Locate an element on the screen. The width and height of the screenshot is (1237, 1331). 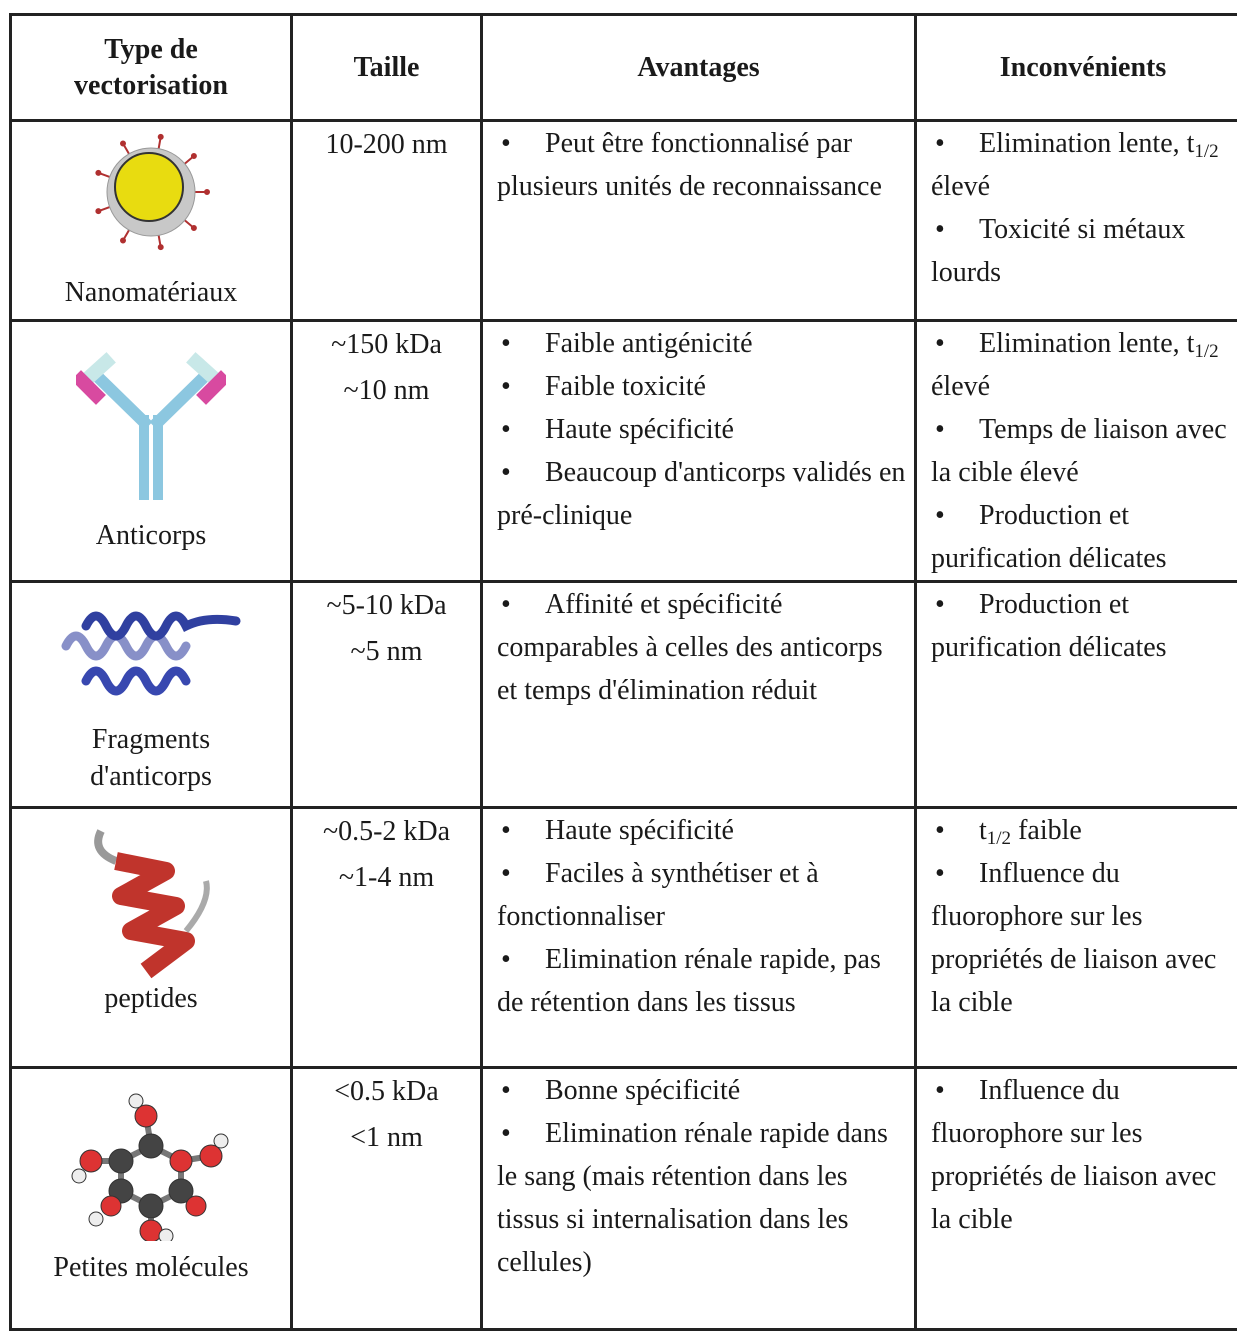
text-run: Faible toxicité is located at coordinates (625, 386).